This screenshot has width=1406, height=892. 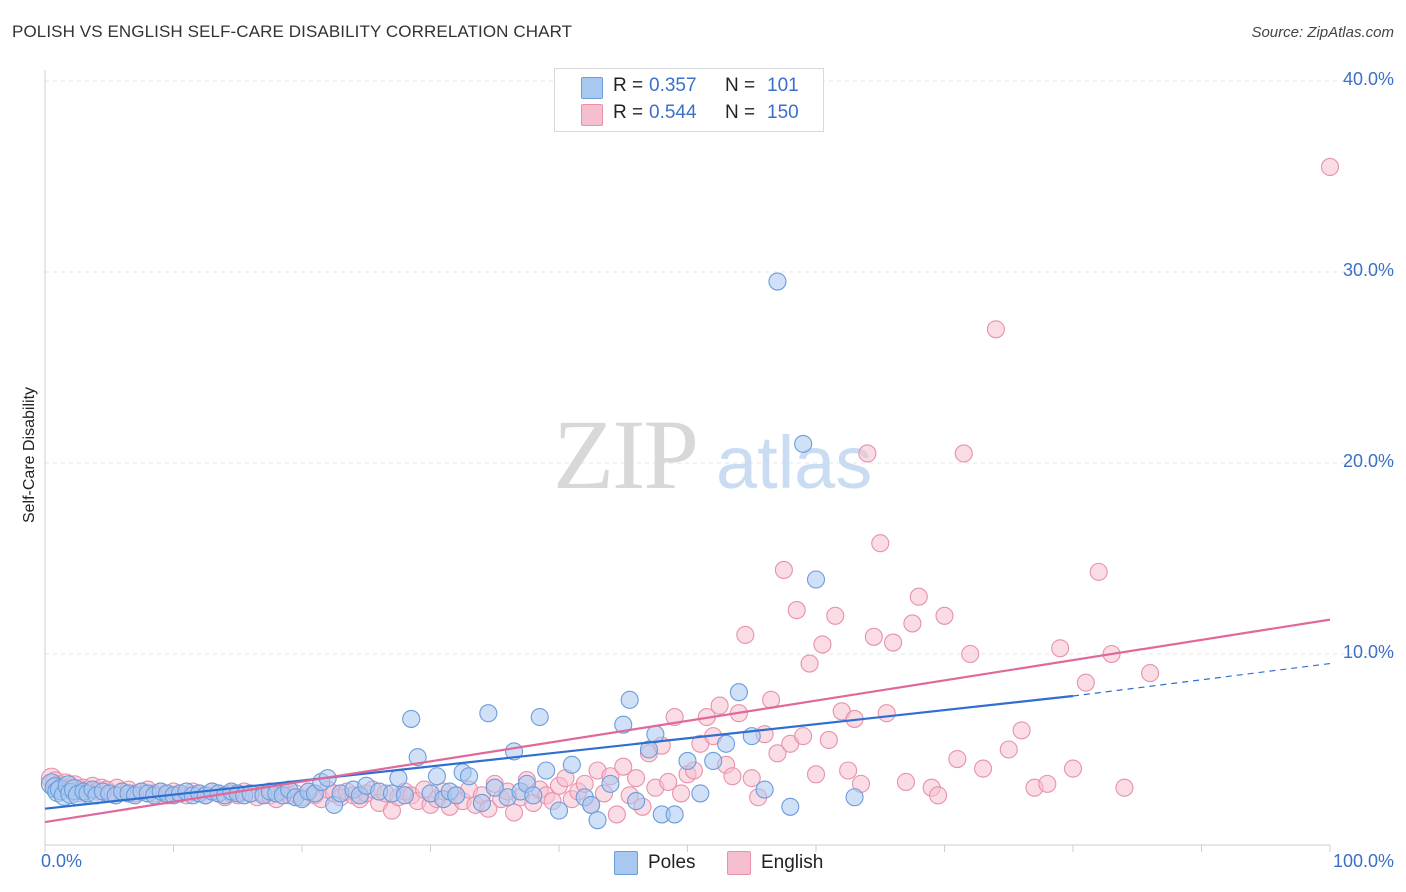 What do you see at coordinates (739, 863) in the screenshot?
I see `bottom-swatch-english` at bounding box center [739, 863].